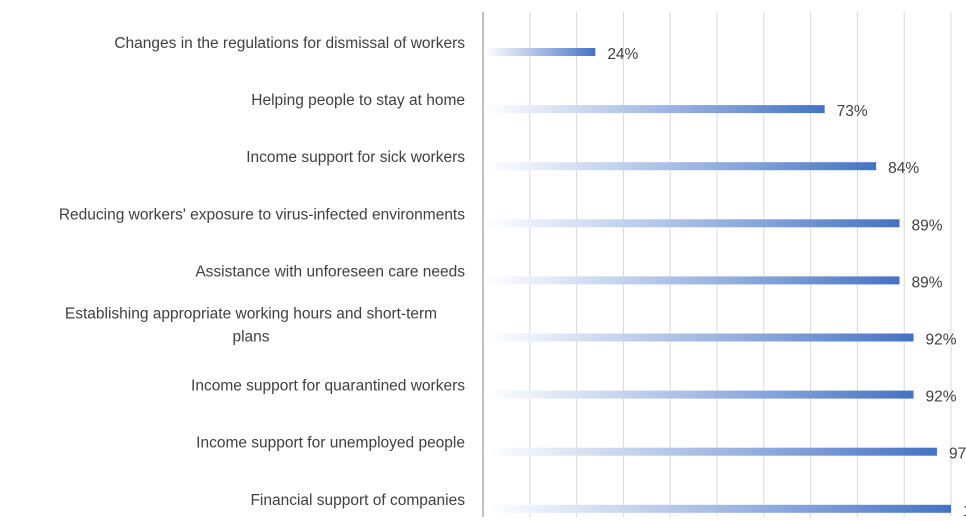 Image resolution: width=966 pixels, height=521 pixels. I want to click on value-label: 97%, so click(957, 454).